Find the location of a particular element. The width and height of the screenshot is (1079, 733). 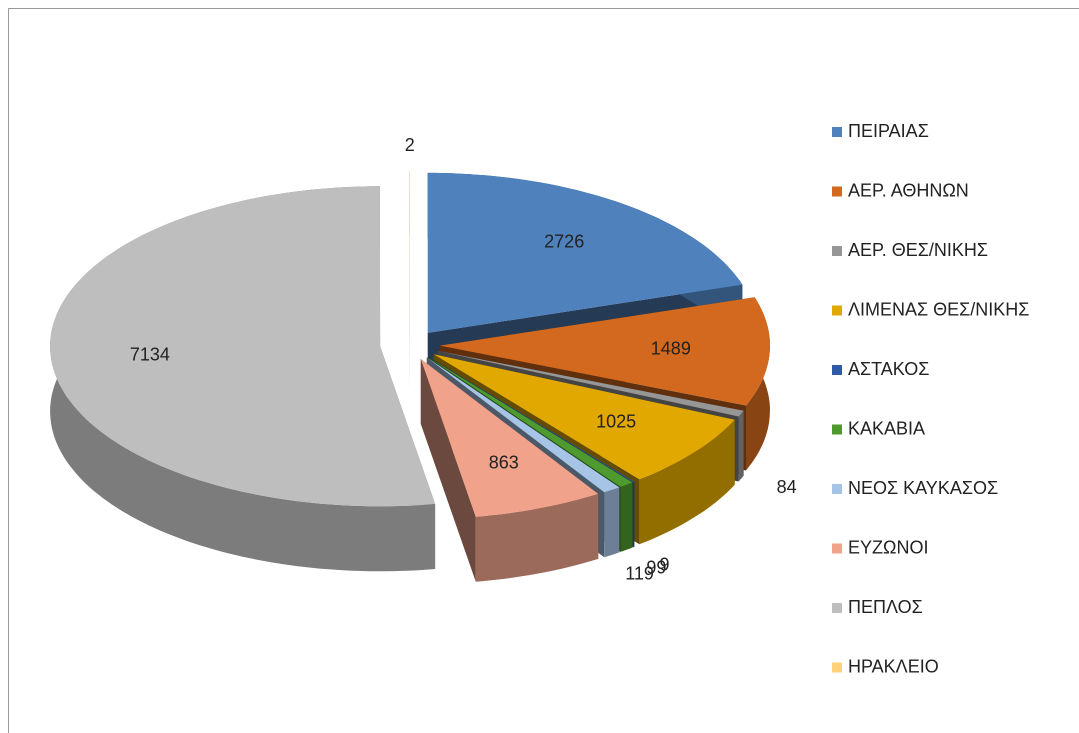

legend-label: ΗΡΑΚΛΕΙΟ is located at coordinates (893, 666).